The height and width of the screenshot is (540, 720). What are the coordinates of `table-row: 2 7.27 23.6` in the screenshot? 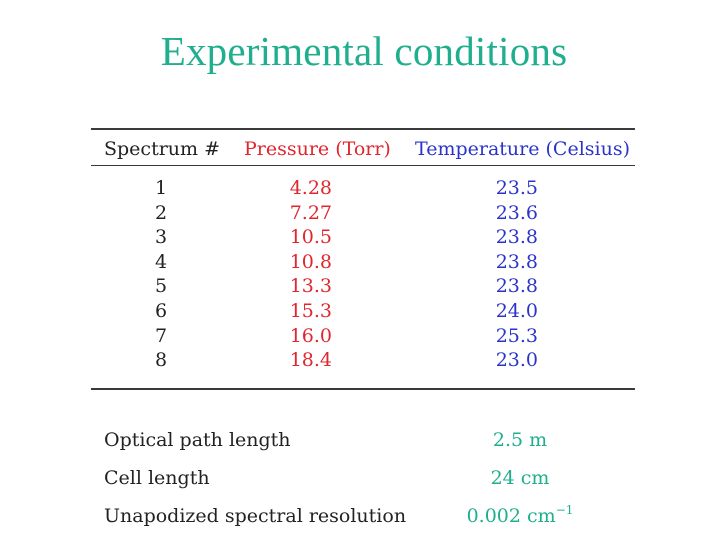 It's located at (360, 213).